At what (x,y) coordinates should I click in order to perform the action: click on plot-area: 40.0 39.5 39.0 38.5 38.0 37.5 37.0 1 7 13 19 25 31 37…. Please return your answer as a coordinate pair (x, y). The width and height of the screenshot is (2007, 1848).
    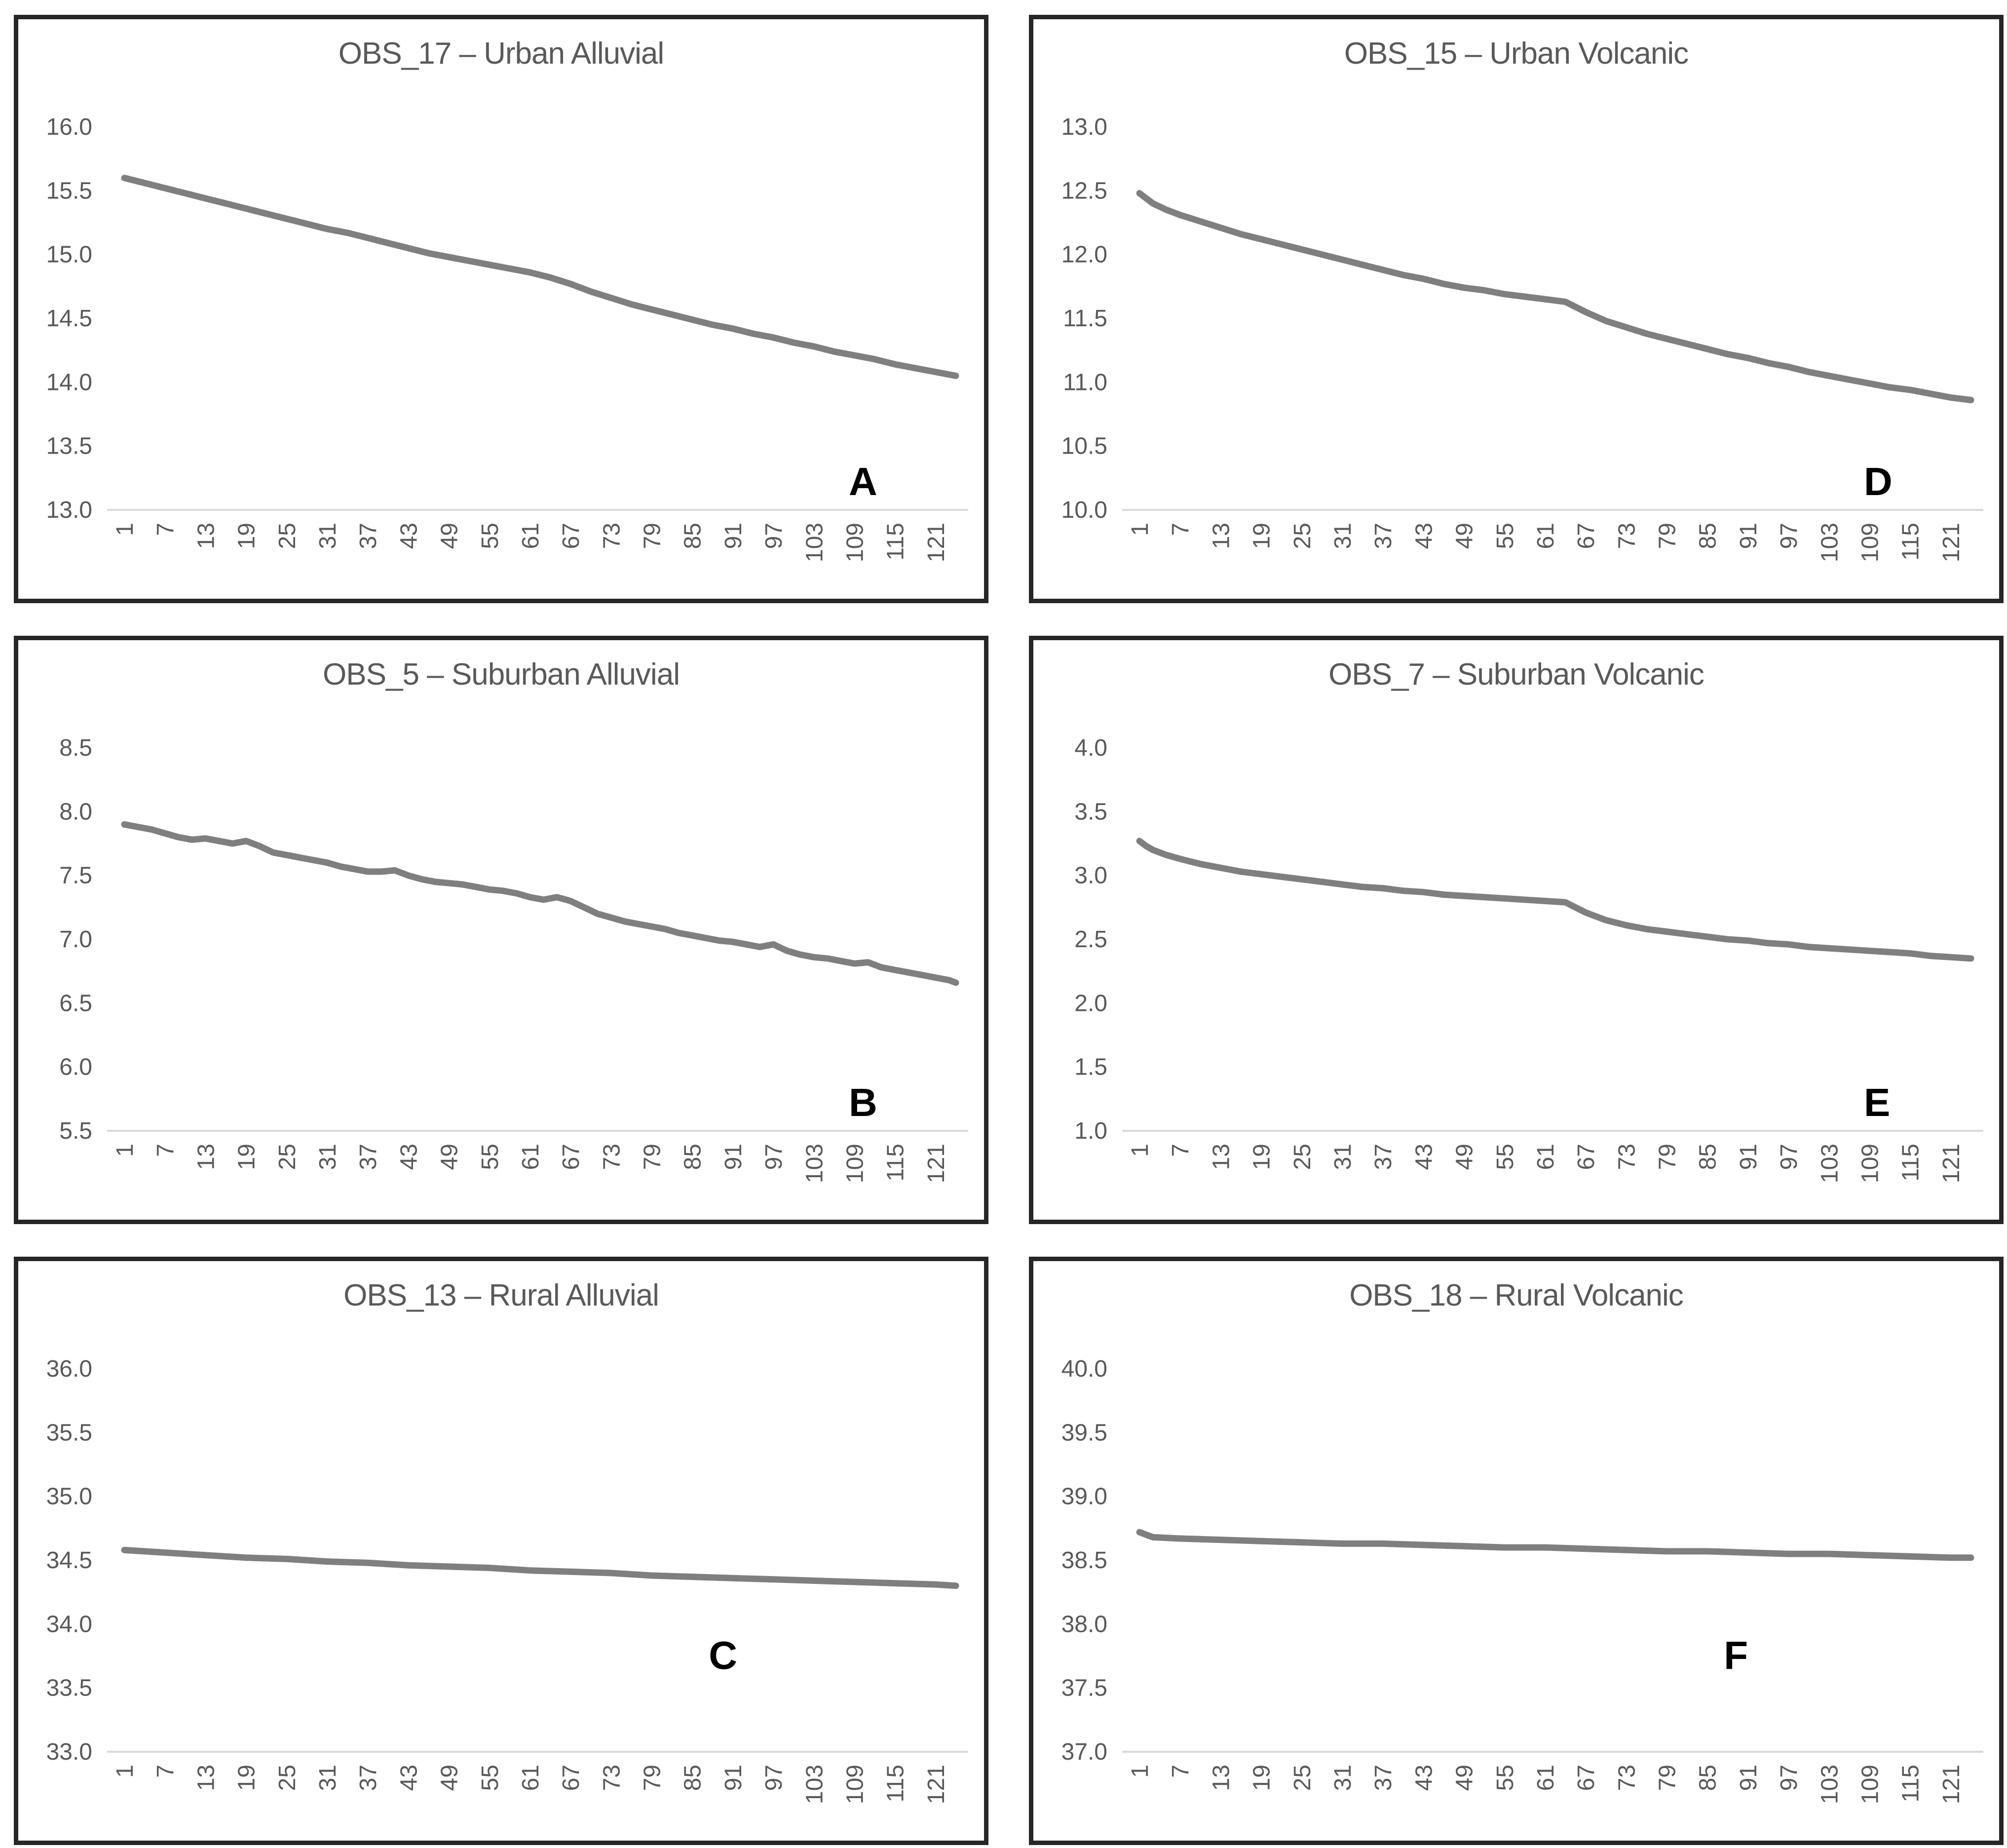
    Looking at the image, I should click on (1516, 1578).